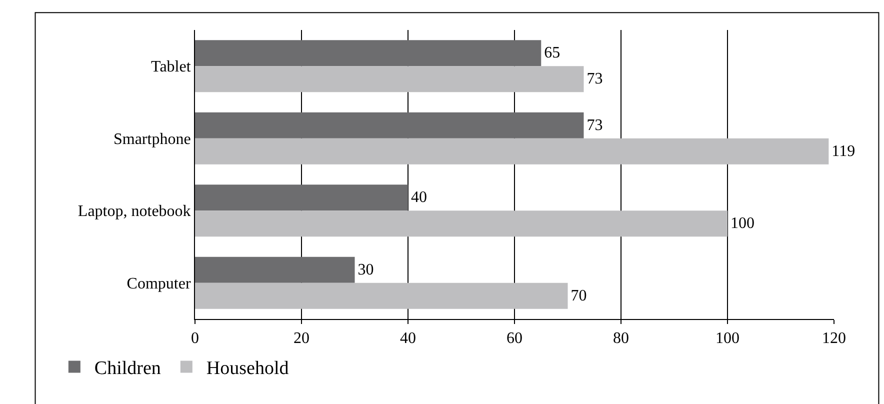 The width and height of the screenshot is (884, 404). What do you see at coordinates (728, 339) in the screenshot?
I see `x-tick-label: 100` at bounding box center [728, 339].